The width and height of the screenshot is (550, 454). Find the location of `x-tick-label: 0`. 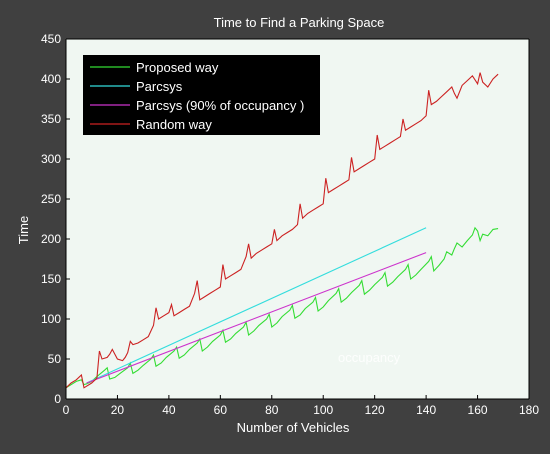

x-tick-label: 0 is located at coordinates (66, 410).